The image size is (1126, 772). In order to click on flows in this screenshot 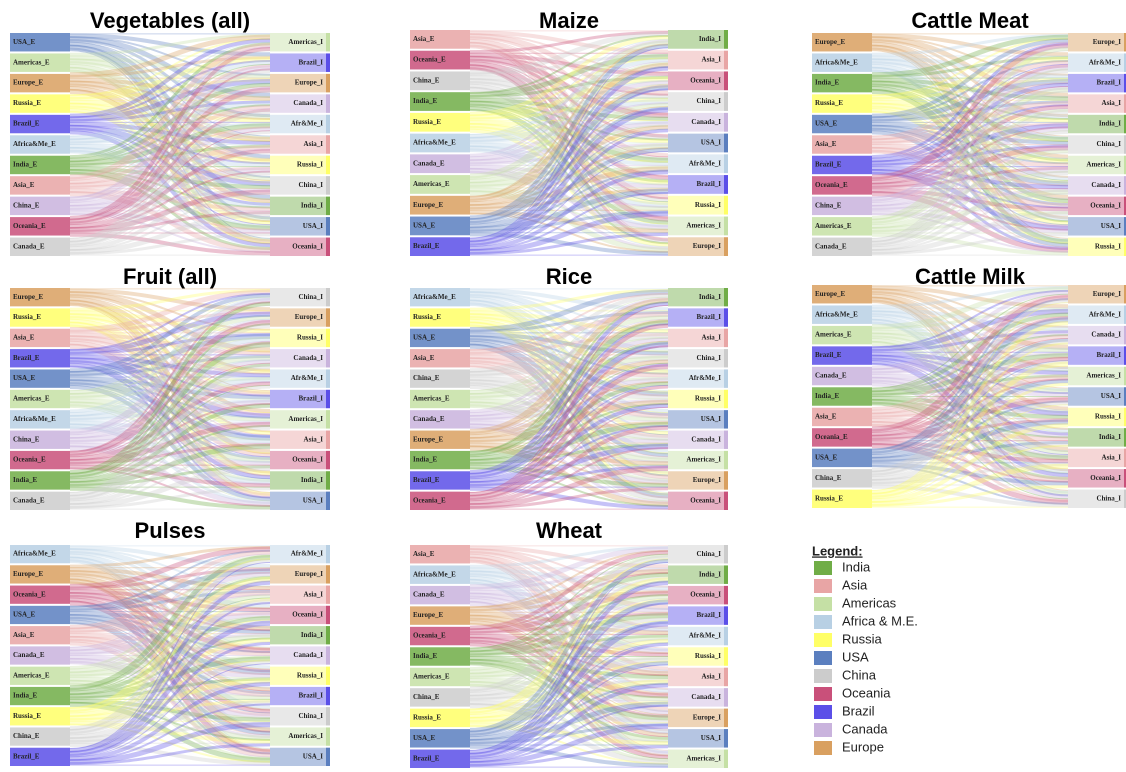, I will do `click(569, 656)`.